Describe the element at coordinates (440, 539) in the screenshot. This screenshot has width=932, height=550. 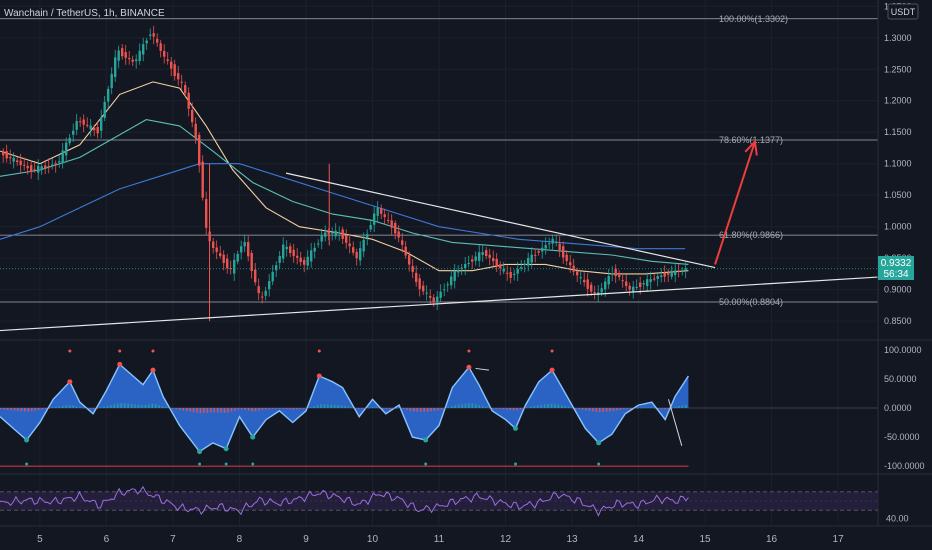
I see `time-axis: 5 6 7 8 9 10 11 12 13 14 15 16 17` at that location.